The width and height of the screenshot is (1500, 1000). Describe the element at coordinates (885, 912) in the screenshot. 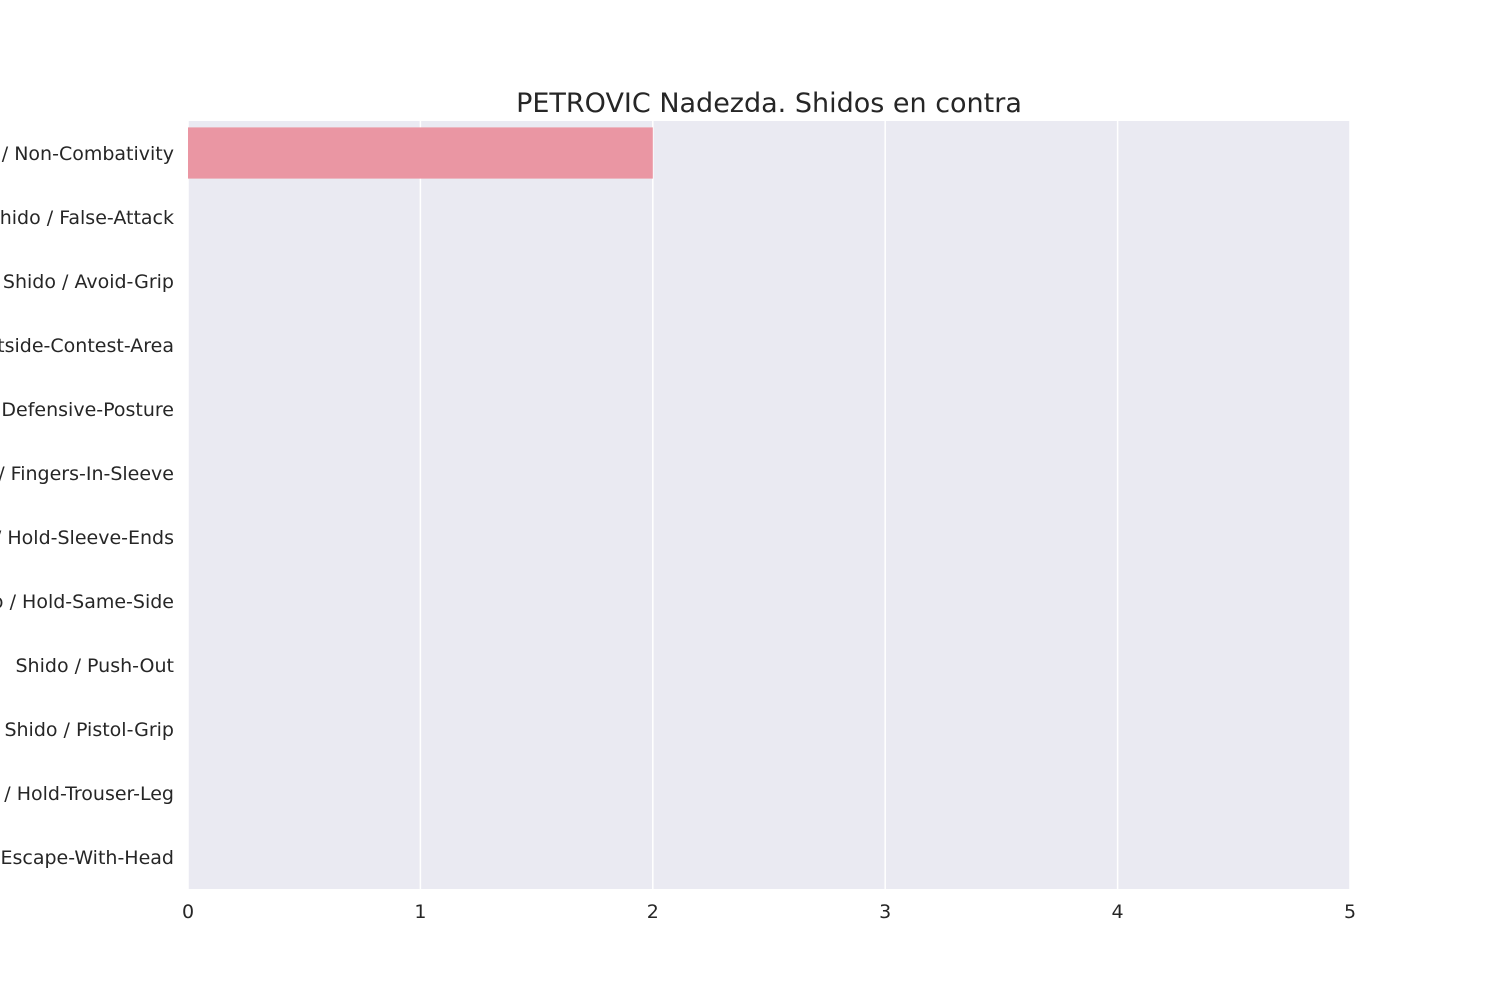

I see `x-tick-label: 3` at that location.